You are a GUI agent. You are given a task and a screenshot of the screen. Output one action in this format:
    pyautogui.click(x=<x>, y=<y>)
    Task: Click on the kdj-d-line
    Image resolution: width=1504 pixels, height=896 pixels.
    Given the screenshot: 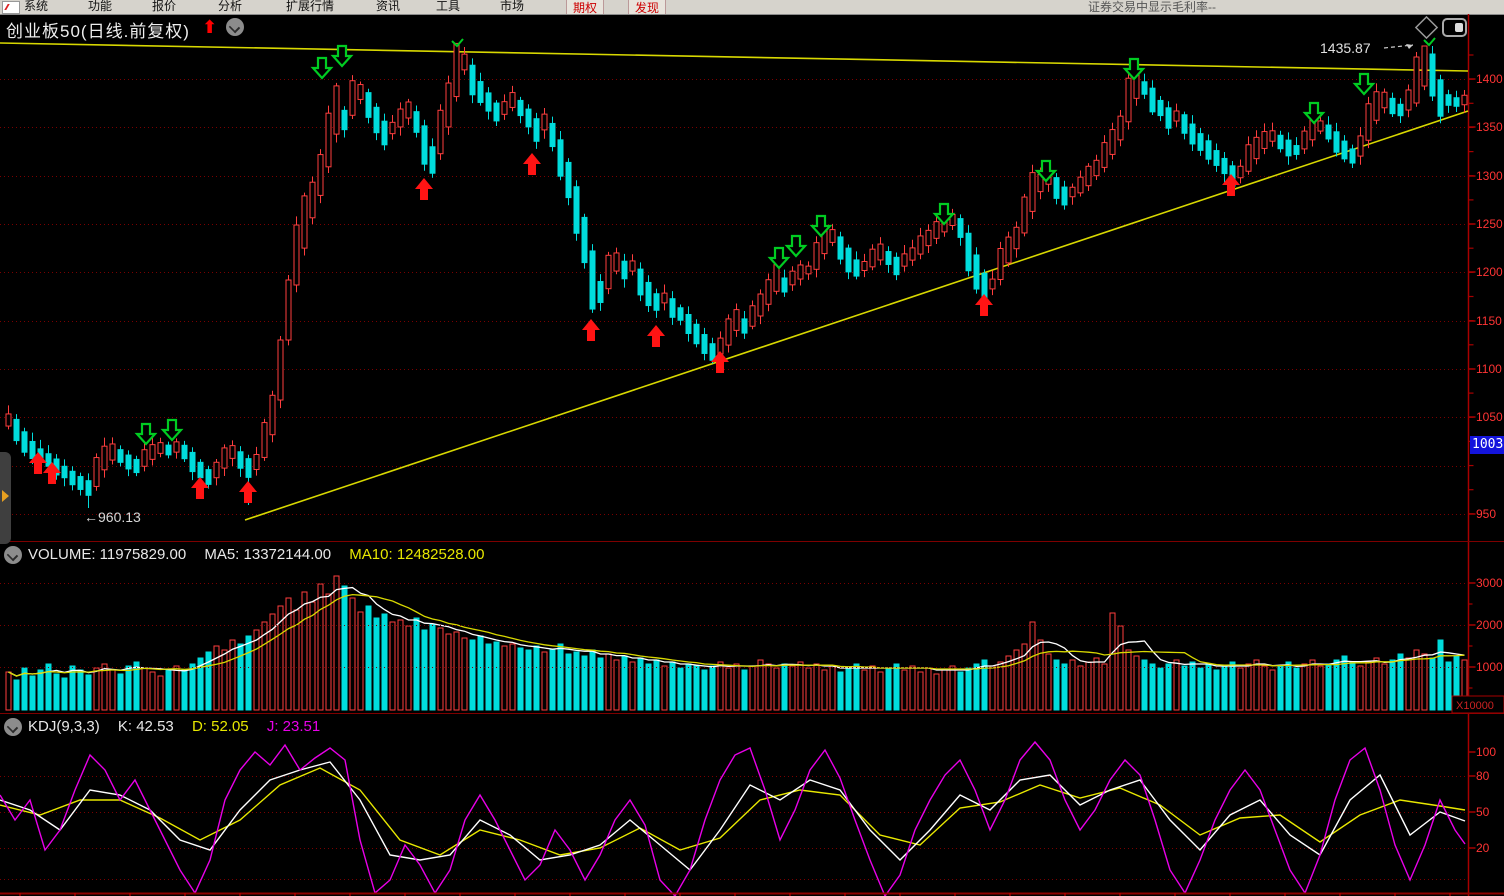 What is the action you would take?
    pyautogui.click(x=733, y=811)
    